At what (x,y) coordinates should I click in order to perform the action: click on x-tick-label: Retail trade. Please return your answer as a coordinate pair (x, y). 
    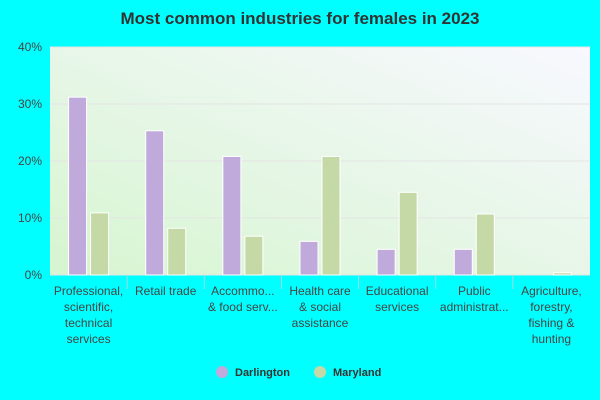
    Looking at the image, I should click on (166, 291).